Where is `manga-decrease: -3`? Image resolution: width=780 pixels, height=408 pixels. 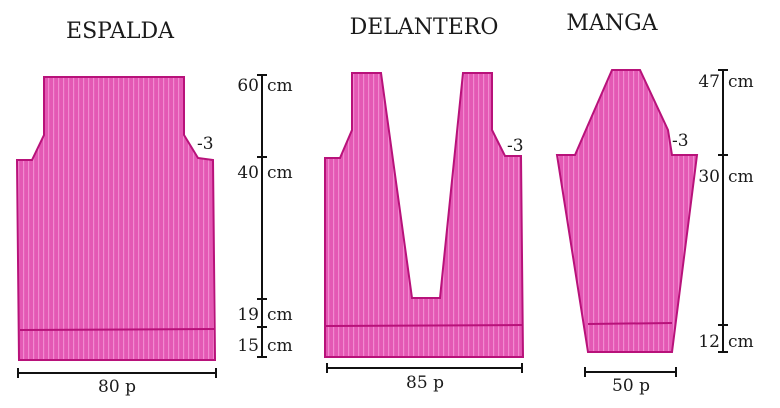 manga-decrease: -3 is located at coordinates (680, 141).